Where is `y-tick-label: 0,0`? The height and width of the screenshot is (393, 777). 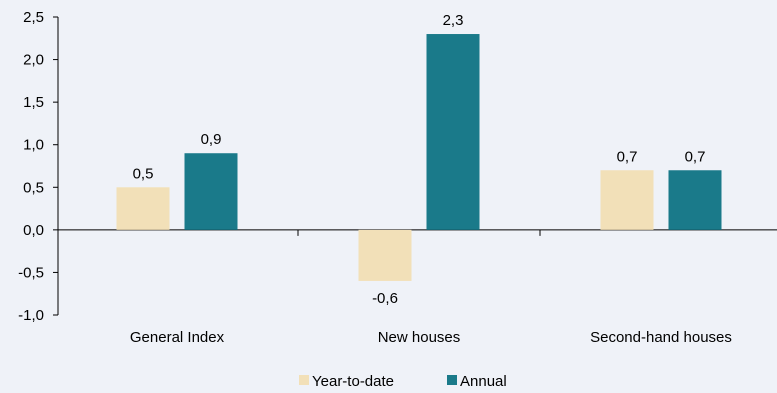
y-tick-label: 0,0 is located at coordinates (33, 230).